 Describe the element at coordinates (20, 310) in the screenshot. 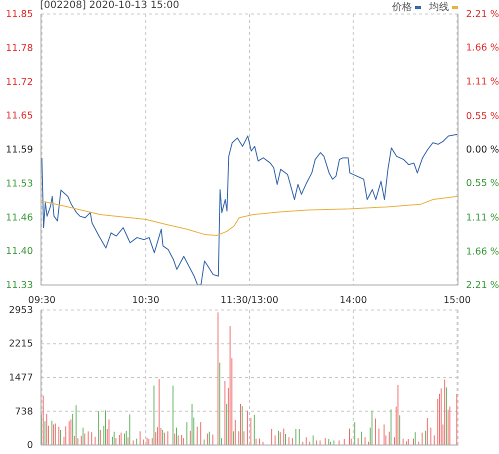

I see `y-tick-label: 2953` at that location.